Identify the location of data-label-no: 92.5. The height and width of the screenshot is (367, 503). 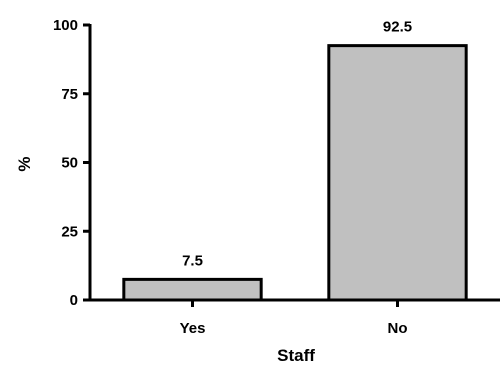
(397, 27).